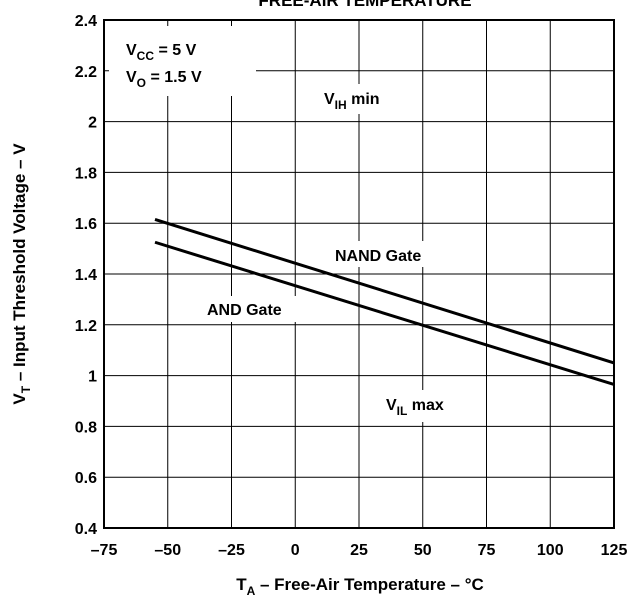 Image resolution: width=629 pixels, height=597 pixels. I want to click on y-tick-label: 1, so click(92, 377).